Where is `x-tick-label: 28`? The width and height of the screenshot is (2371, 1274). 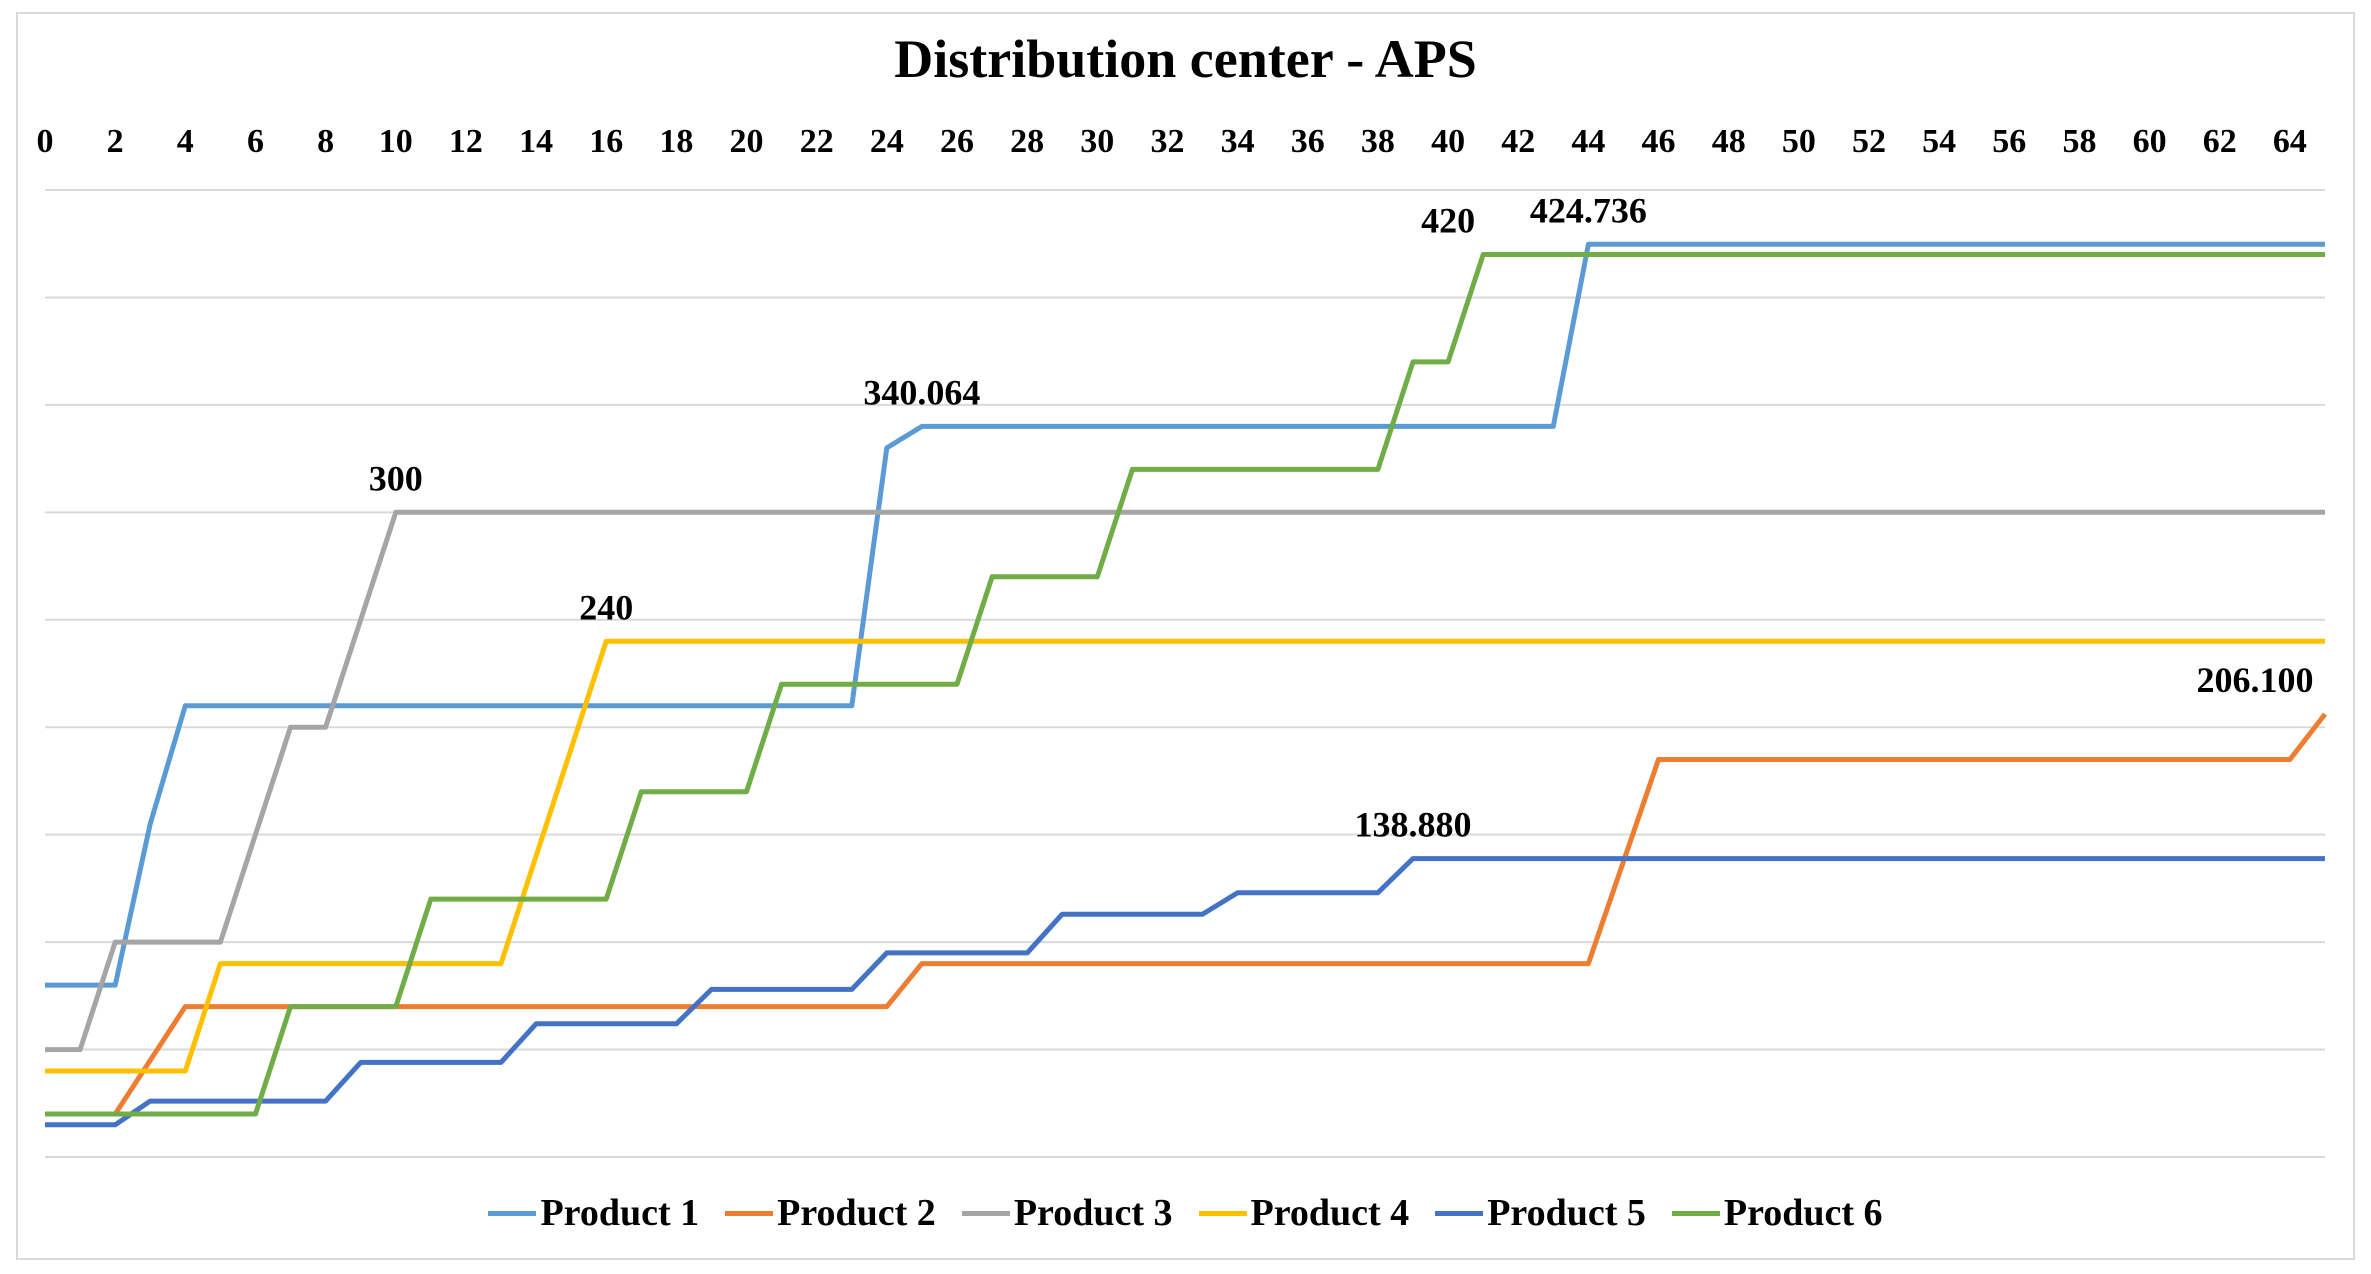 x-tick-label: 28 is located at coordinates (1027, 141).